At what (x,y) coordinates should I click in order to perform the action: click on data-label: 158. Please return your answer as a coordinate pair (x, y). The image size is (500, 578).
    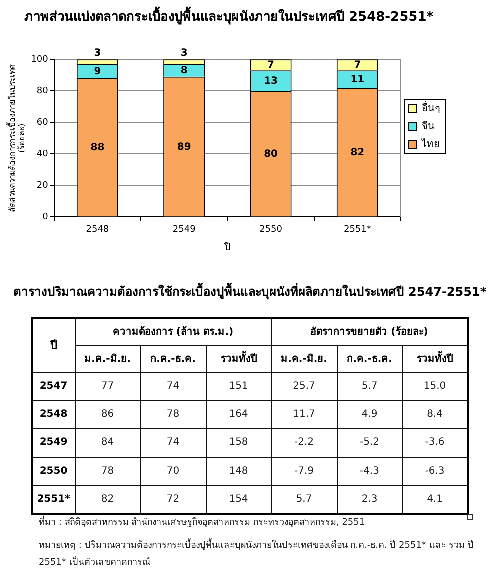
    Looking at the image, I should click on (239, 443).